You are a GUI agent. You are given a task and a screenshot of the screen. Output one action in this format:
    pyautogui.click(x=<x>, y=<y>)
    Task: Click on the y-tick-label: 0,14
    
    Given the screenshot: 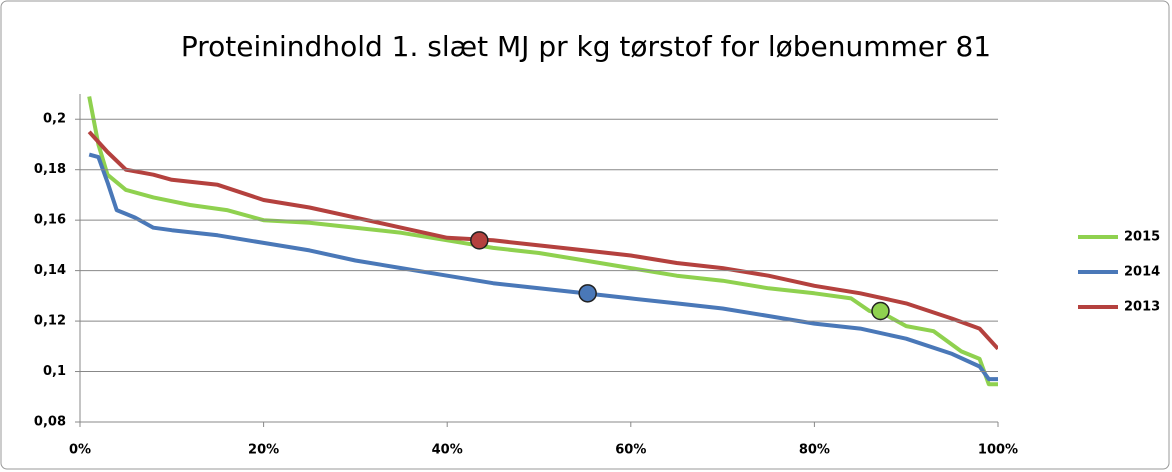 What is the action you would take?
    pyautogui.click(x=50, y=270)
    